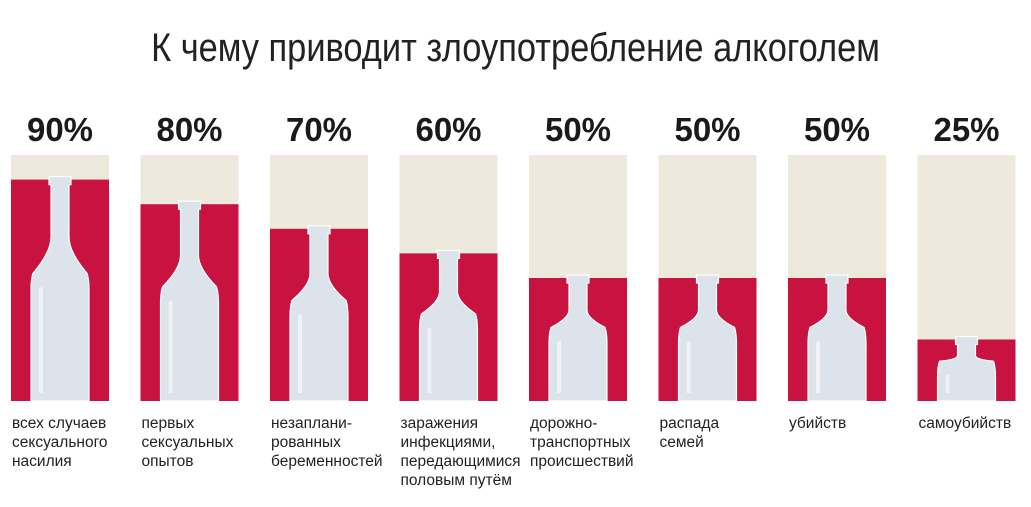 Image resolution: width=1031 pixels, height=507 pixels. What do you see at coordinates (448, 129) in the screenshot?
I see `value-label: 60%` at bounding box center [448, 129].